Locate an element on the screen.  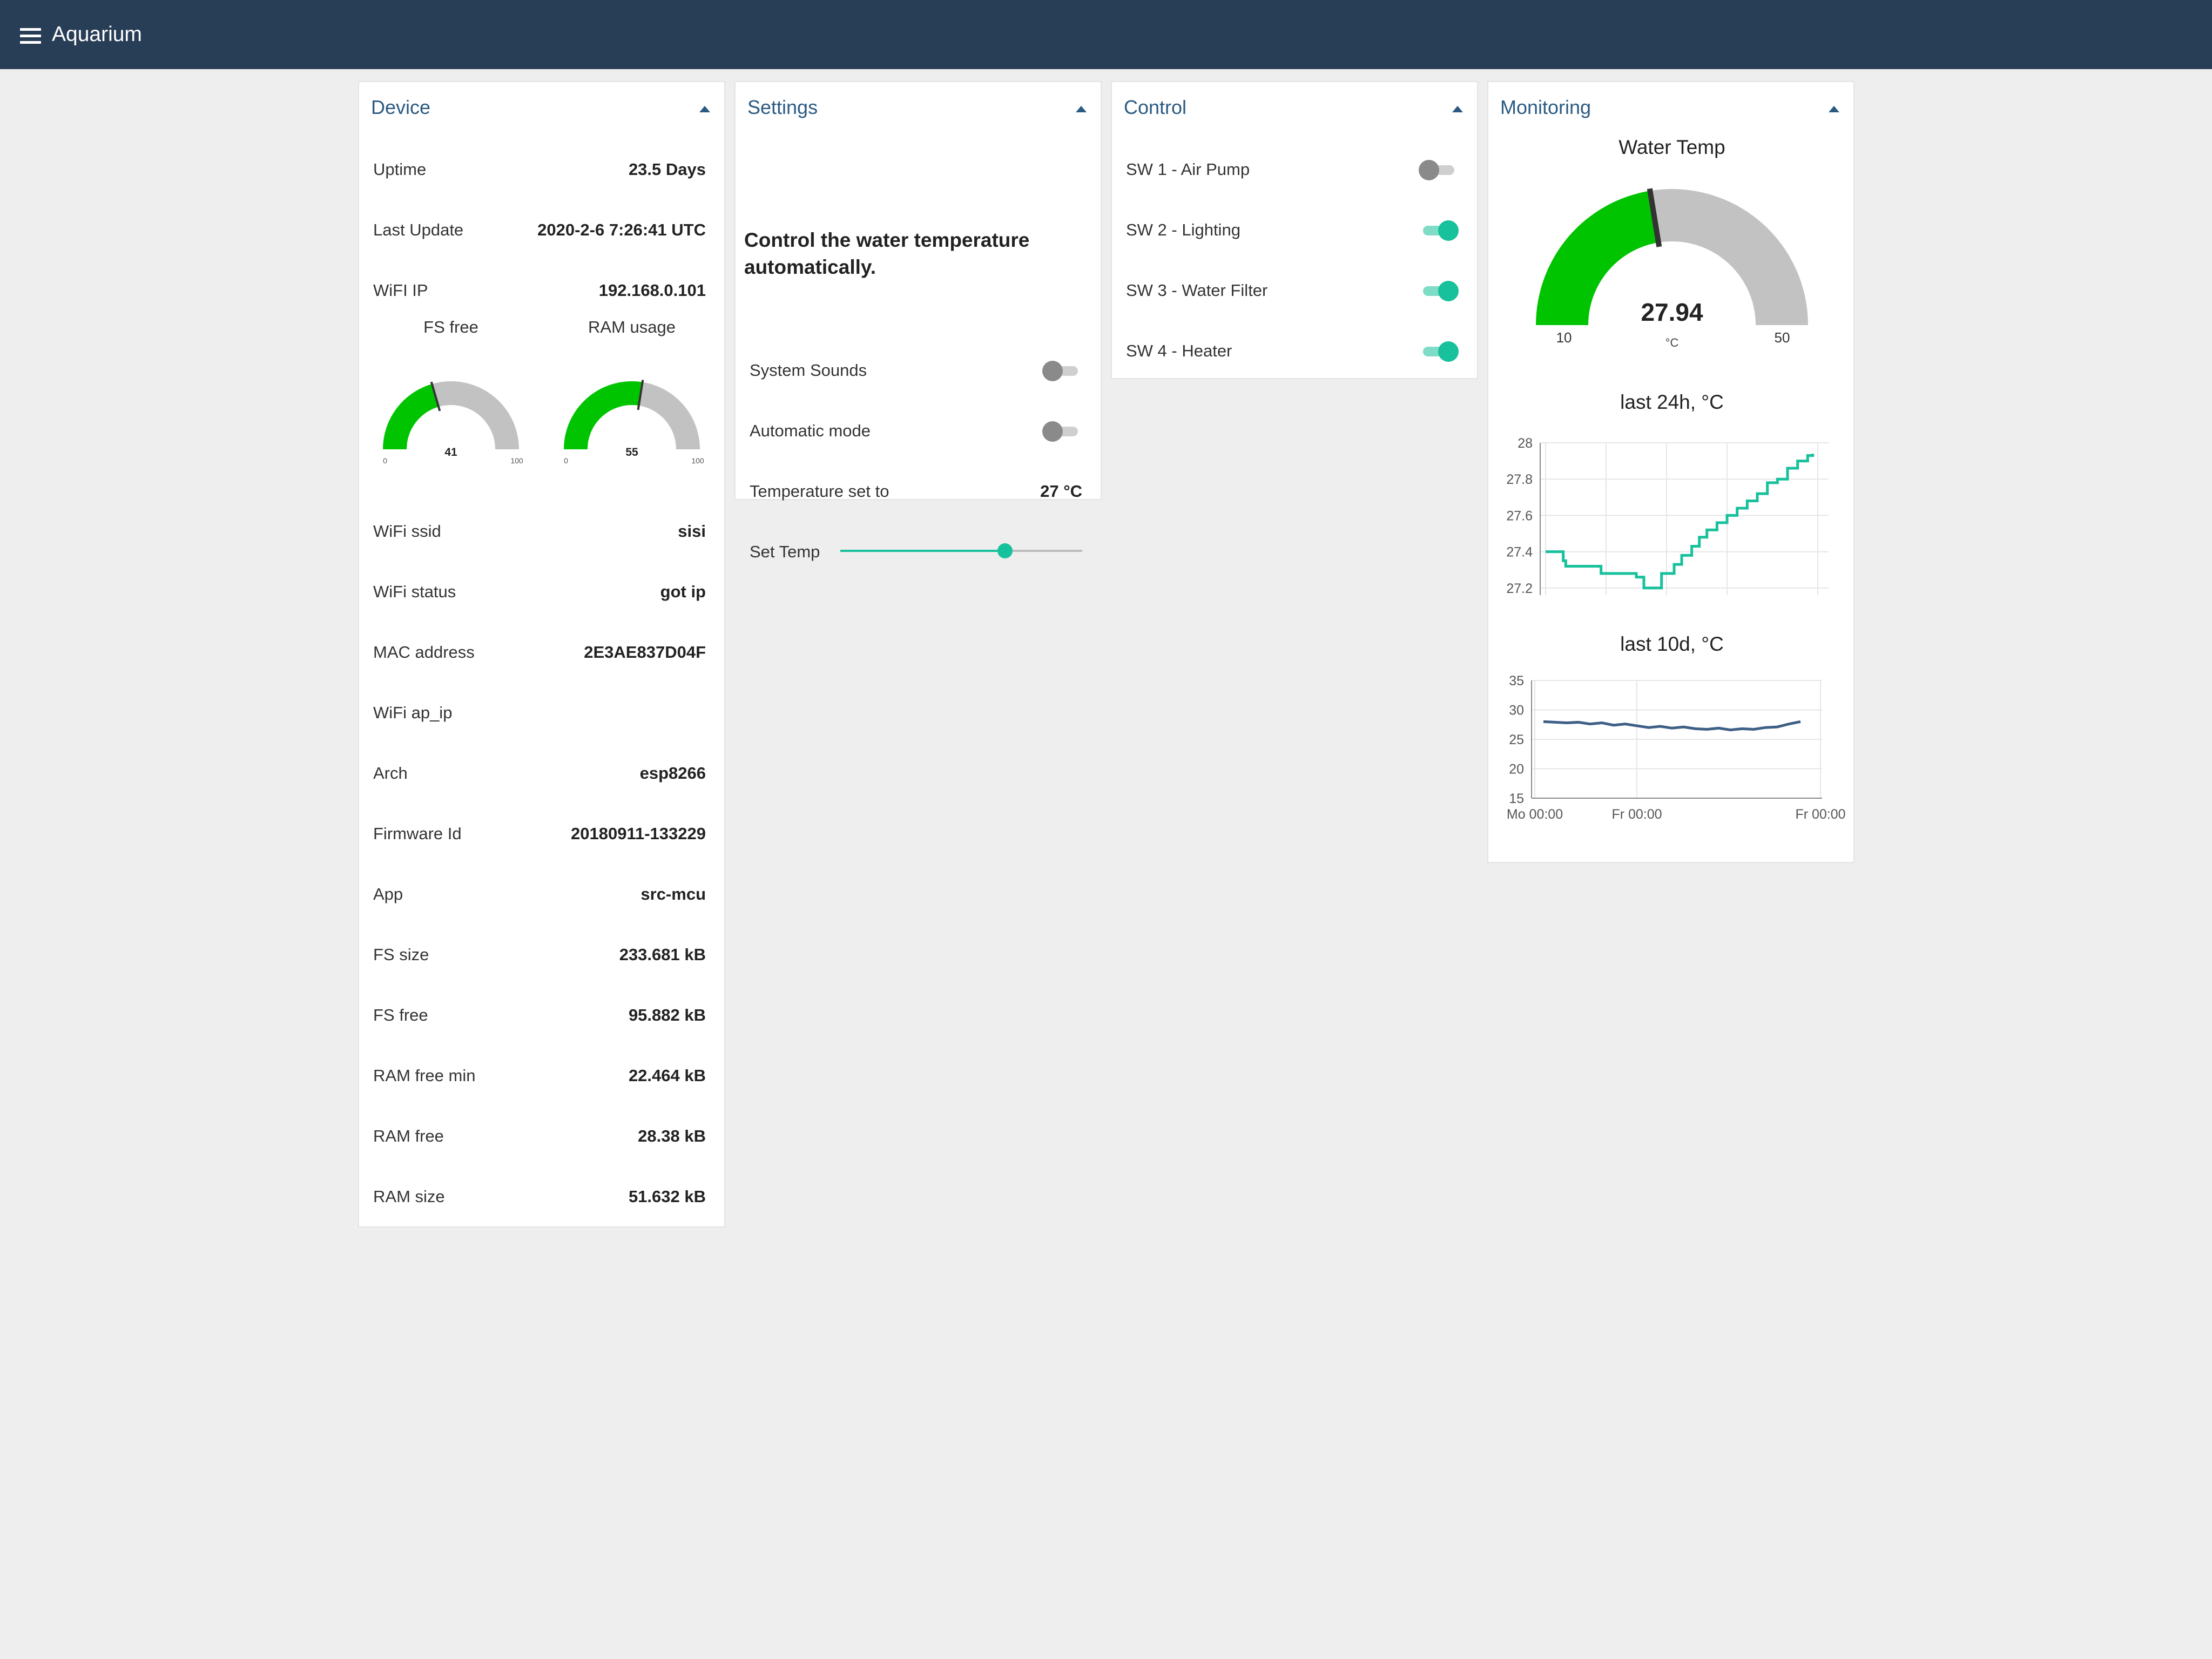
gauge-ram-usage: 55 0 100 is located at coordinates (634, 422).